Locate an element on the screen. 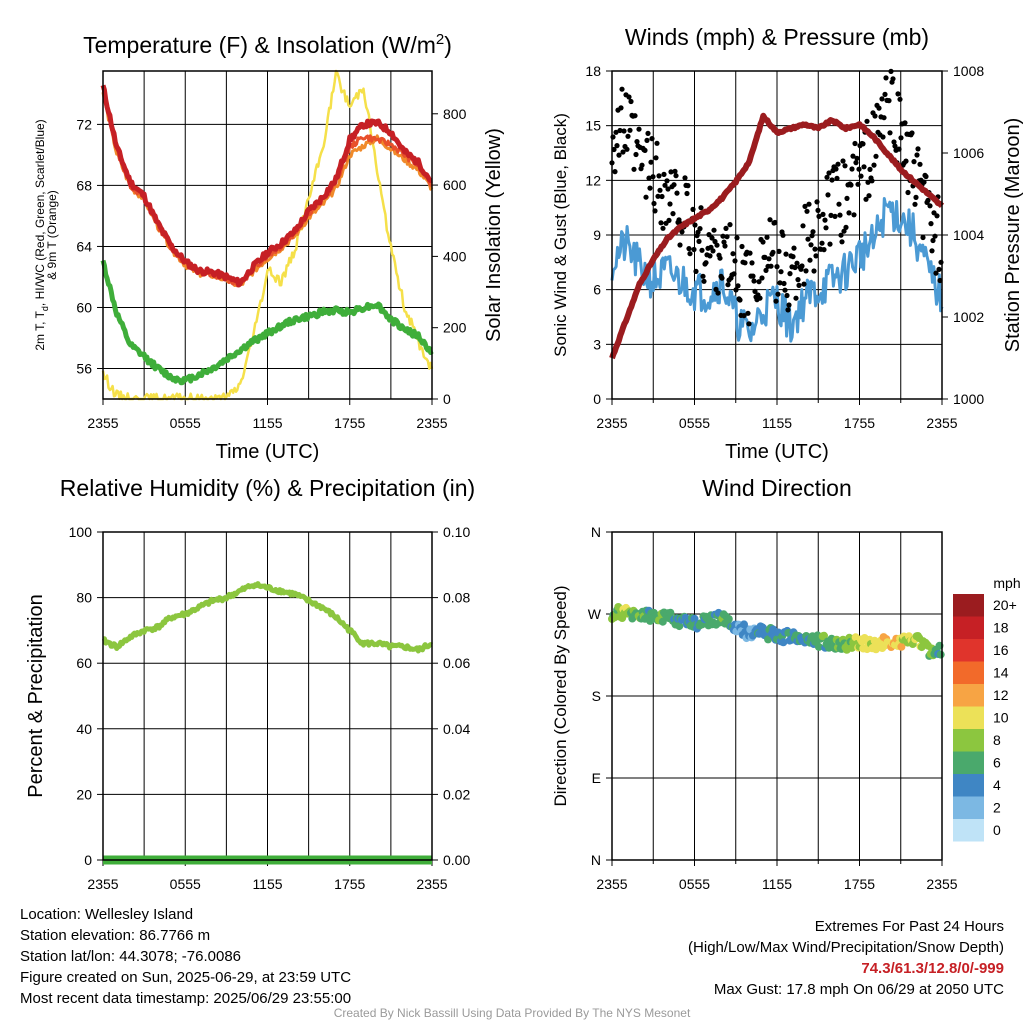 The image size is (1024, 1024). y-right-tick-label: 0.06 is located at coordinates (456, 663).